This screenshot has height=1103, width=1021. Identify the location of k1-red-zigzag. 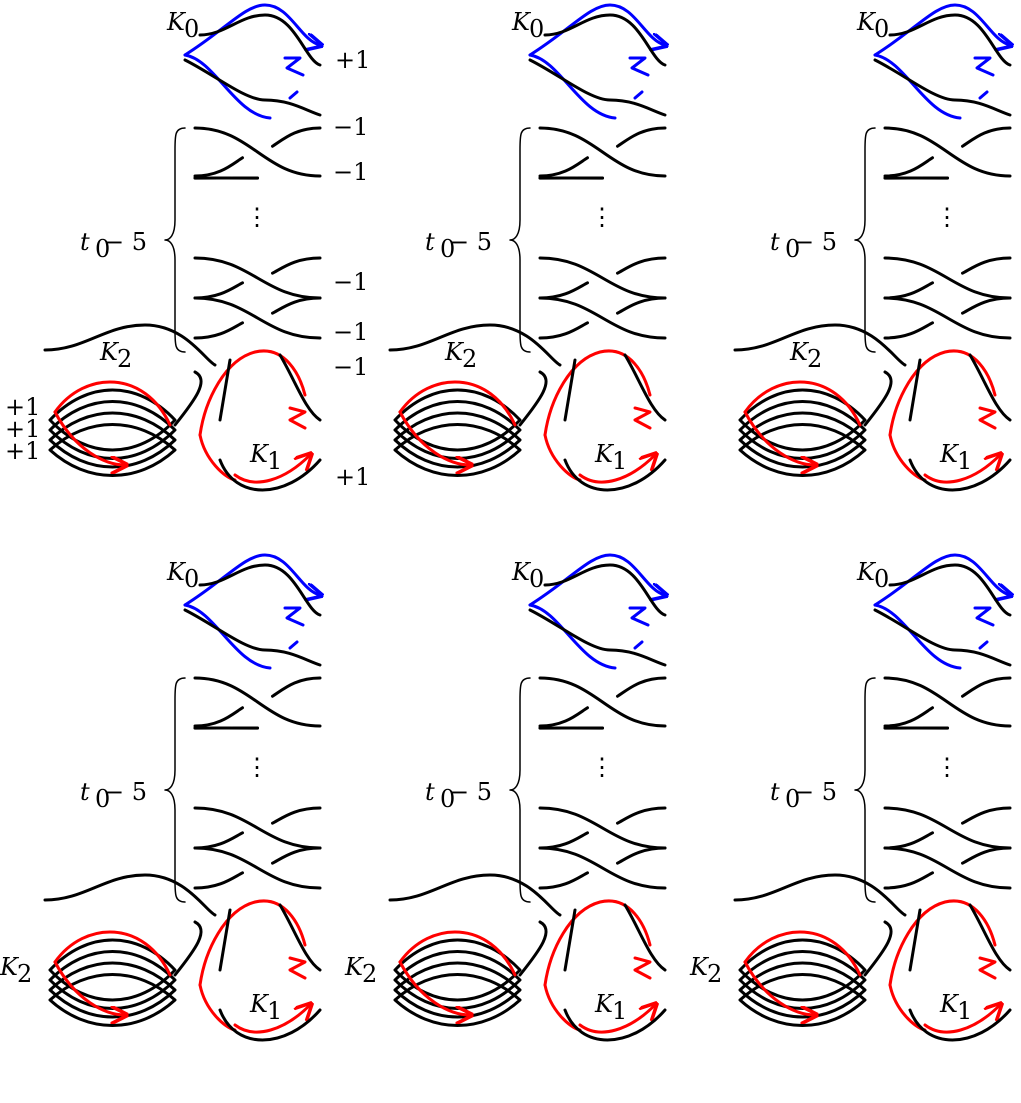
(987, 968).